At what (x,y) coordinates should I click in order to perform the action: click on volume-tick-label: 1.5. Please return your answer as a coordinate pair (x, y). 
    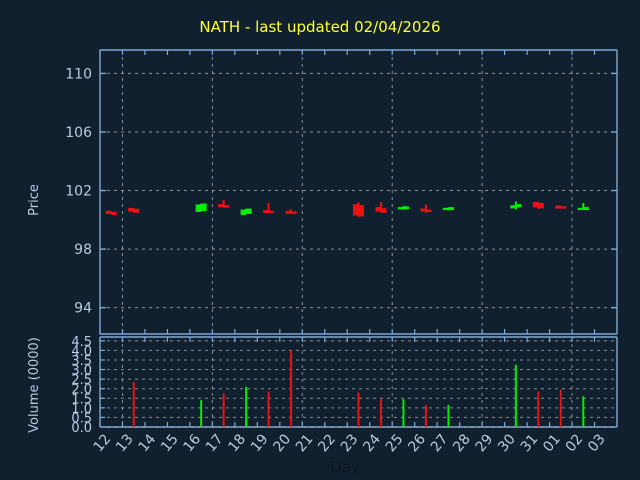
    Looking at the image, I should click on (81, 399).